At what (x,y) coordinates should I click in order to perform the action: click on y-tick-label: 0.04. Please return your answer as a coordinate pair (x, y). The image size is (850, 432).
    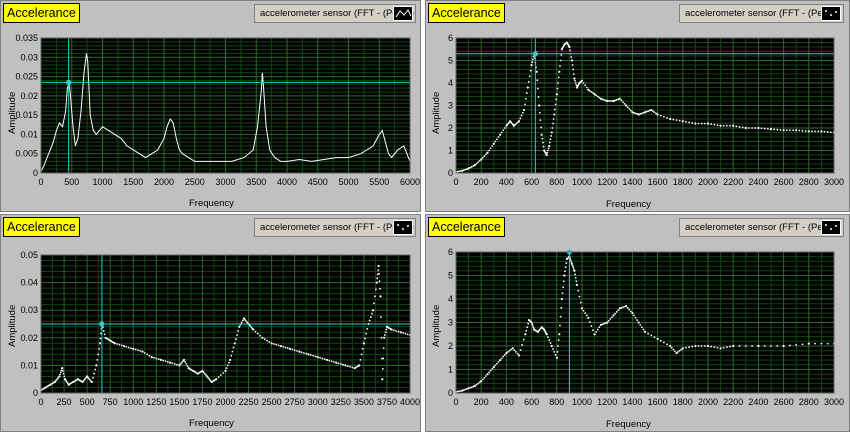
    Looking at the image, I should click on (29, 283).